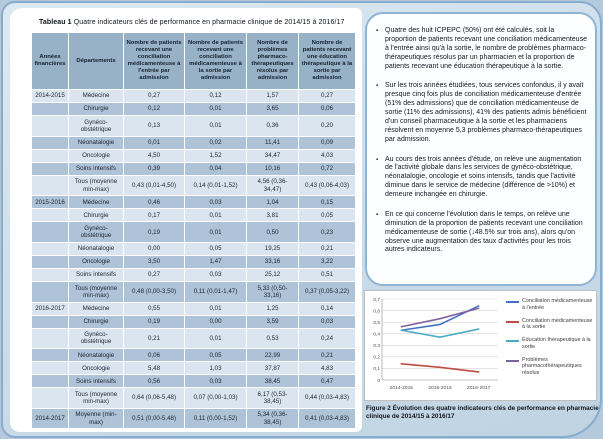 Image resolution: width=603 pixels, height=439 pixels. What do you see at coordinates (378, 381) in the screenshot?
I see `svg-text: 0` at bounding box center [378, 381].